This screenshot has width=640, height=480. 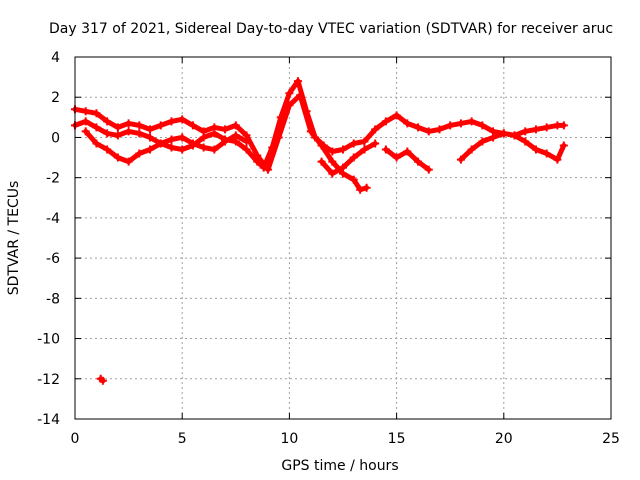 What do you see at coordinates (75, 439) in the screenshot?
I see `x-tick-label: 0` at bounding box center [75, 439].